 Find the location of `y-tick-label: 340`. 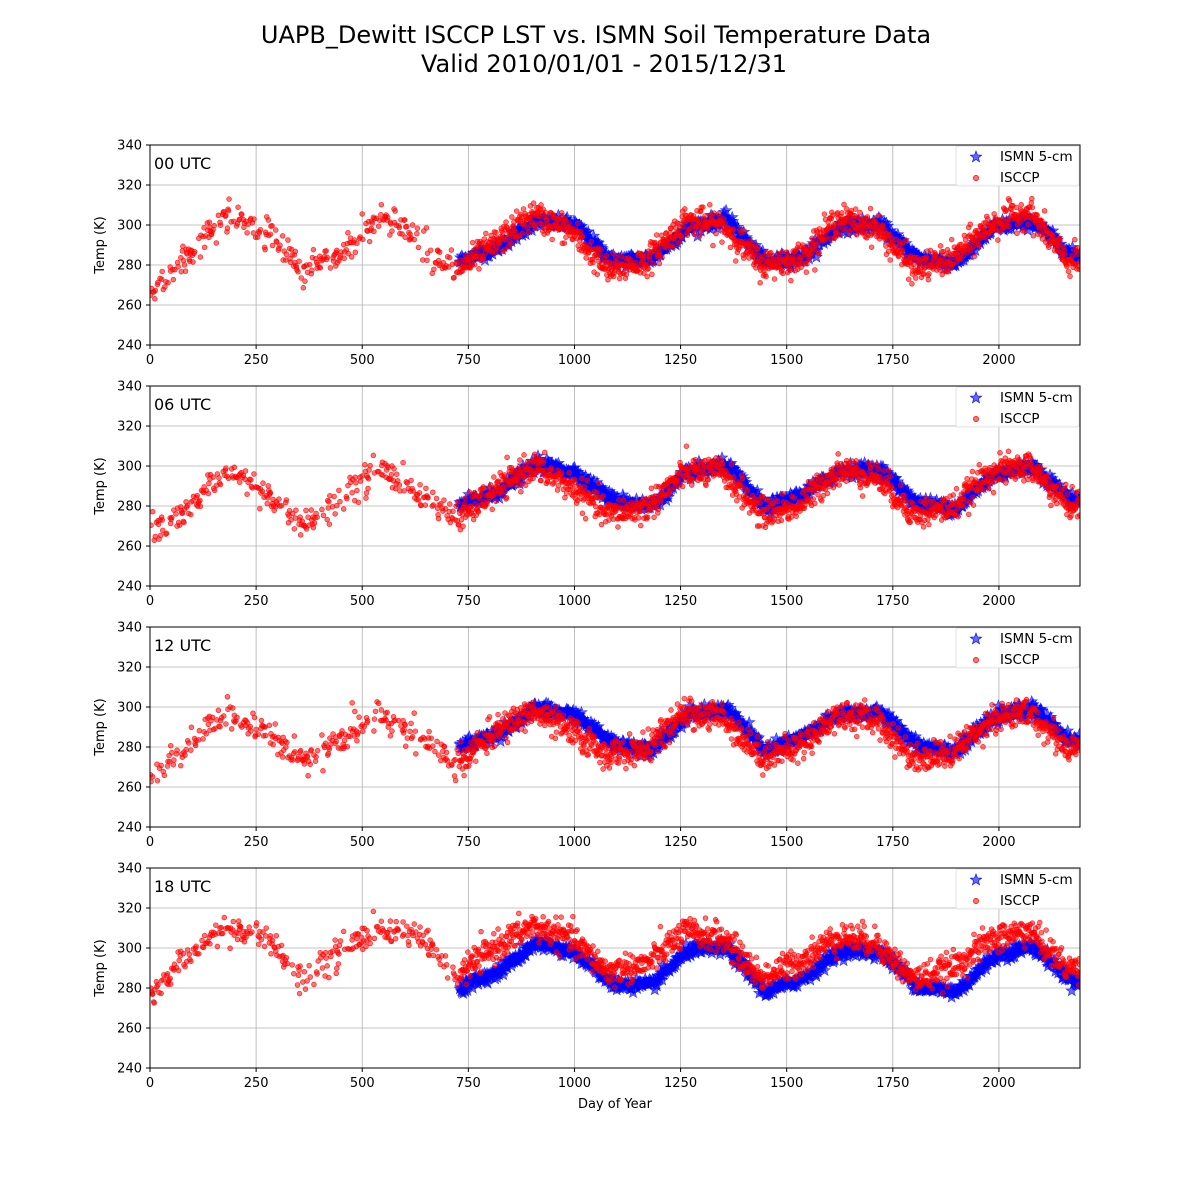

y-tick-label: 340 is located at coordinates (129, 387).